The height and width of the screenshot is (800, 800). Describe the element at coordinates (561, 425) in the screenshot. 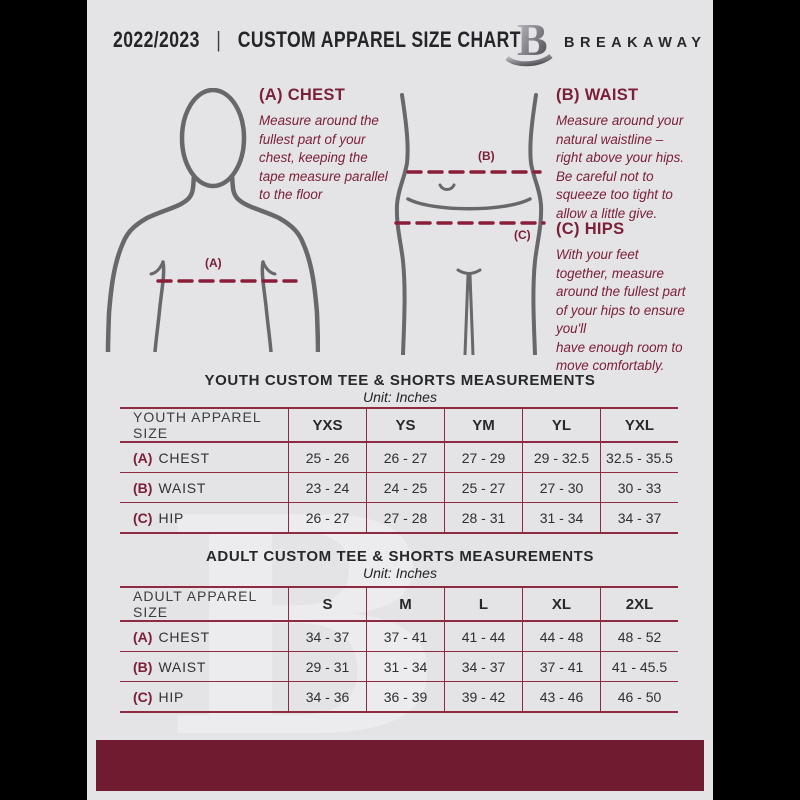

I see `column-header: YL` at that location.